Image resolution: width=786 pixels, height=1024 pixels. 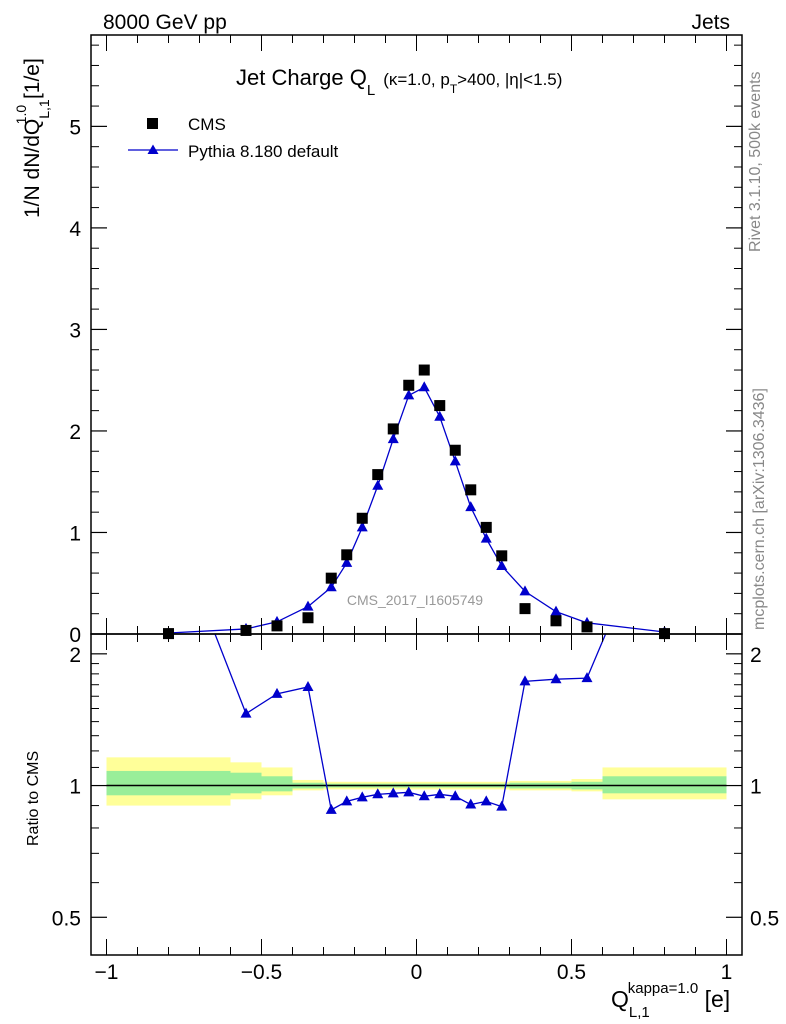 What do you see at coordinates (165, 22) in the screenshot?
I see `header-energy-label: 8000 GeV pp` at bounding box center [165, 22].